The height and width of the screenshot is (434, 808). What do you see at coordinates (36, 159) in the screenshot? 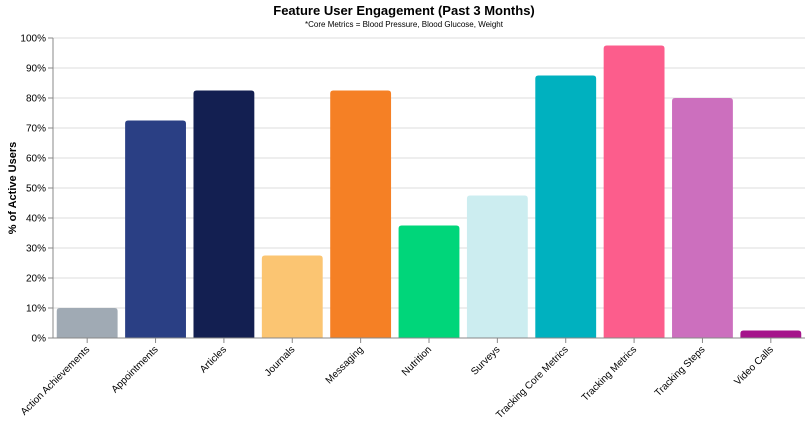
I see `y-tick-label: 60%` at bounding box center [36, 159].